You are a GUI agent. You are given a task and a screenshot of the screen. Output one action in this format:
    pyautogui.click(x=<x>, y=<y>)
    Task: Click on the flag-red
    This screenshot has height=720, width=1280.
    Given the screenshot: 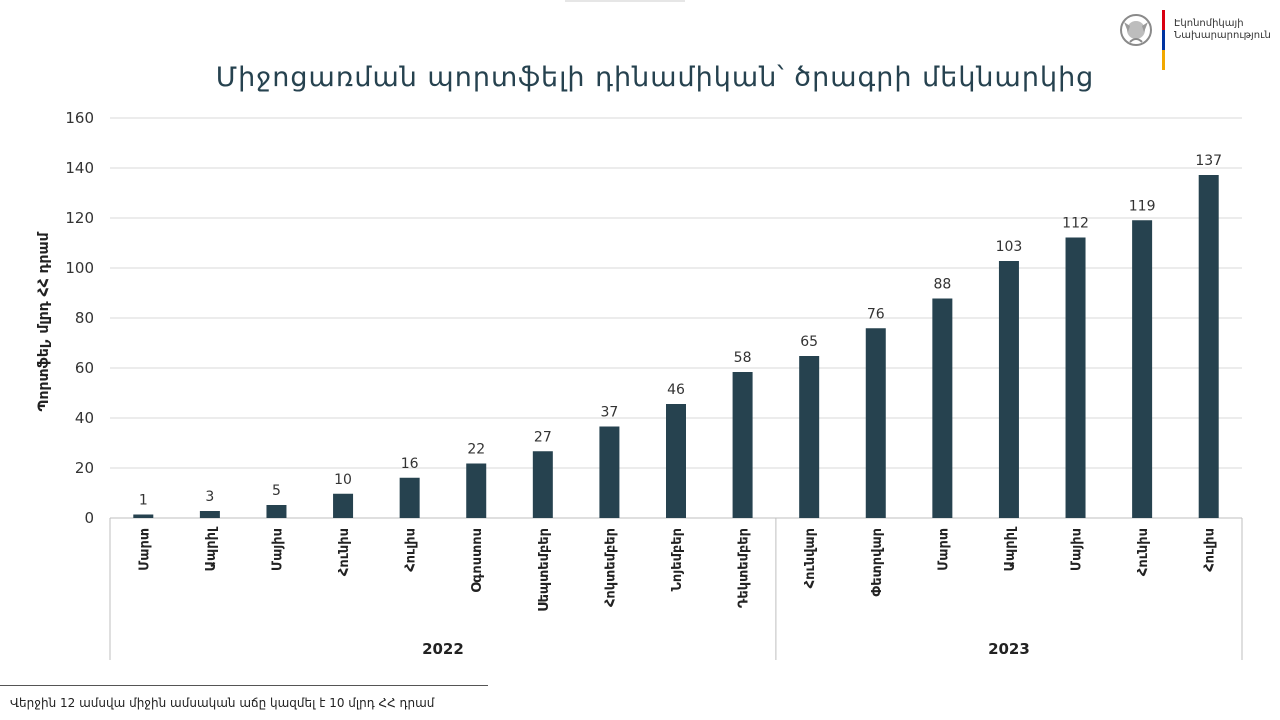 What is the action you would take?
    pyautogui.click(x=1163, y=20)
    